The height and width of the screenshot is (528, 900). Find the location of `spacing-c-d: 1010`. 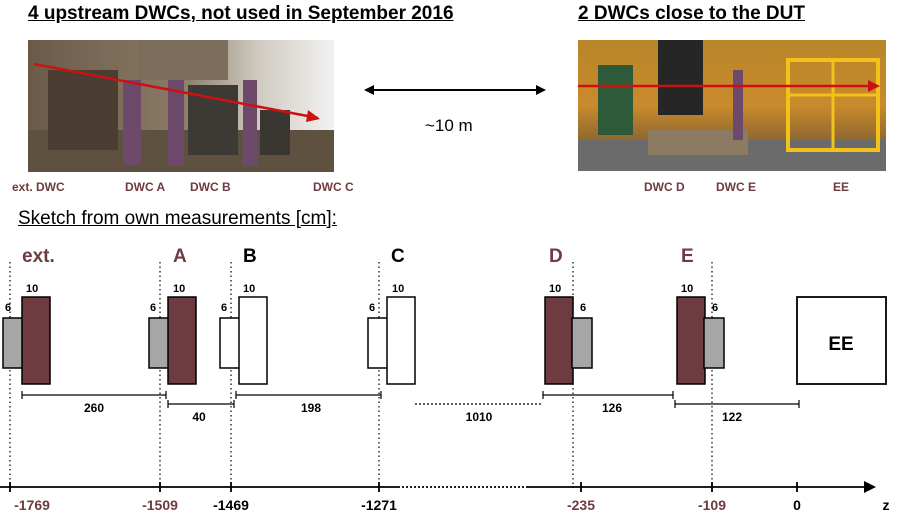

spacing-c-d: 1010 is located at coordinates (479, 417).